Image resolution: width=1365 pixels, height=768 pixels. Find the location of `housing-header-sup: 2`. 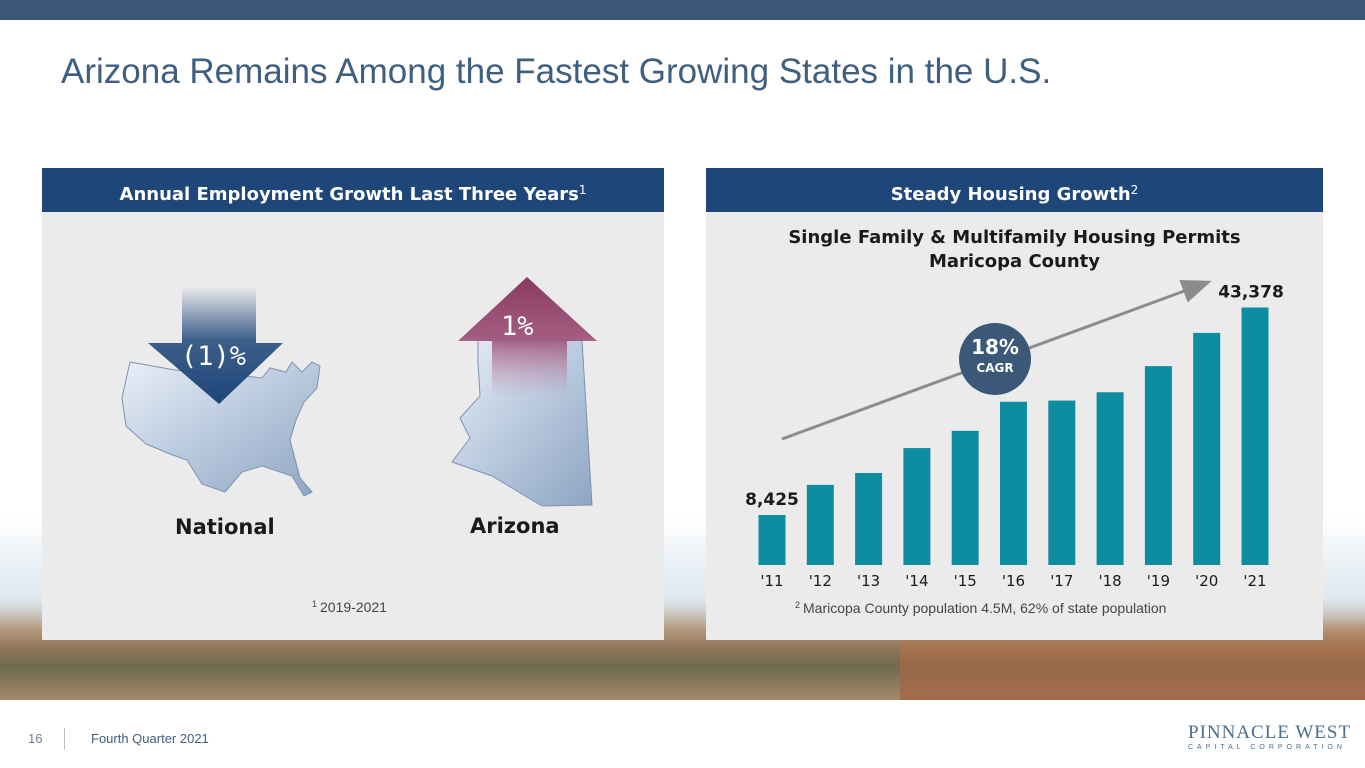

housing-header-sup: 2 is located at coordinates (1134, 190).